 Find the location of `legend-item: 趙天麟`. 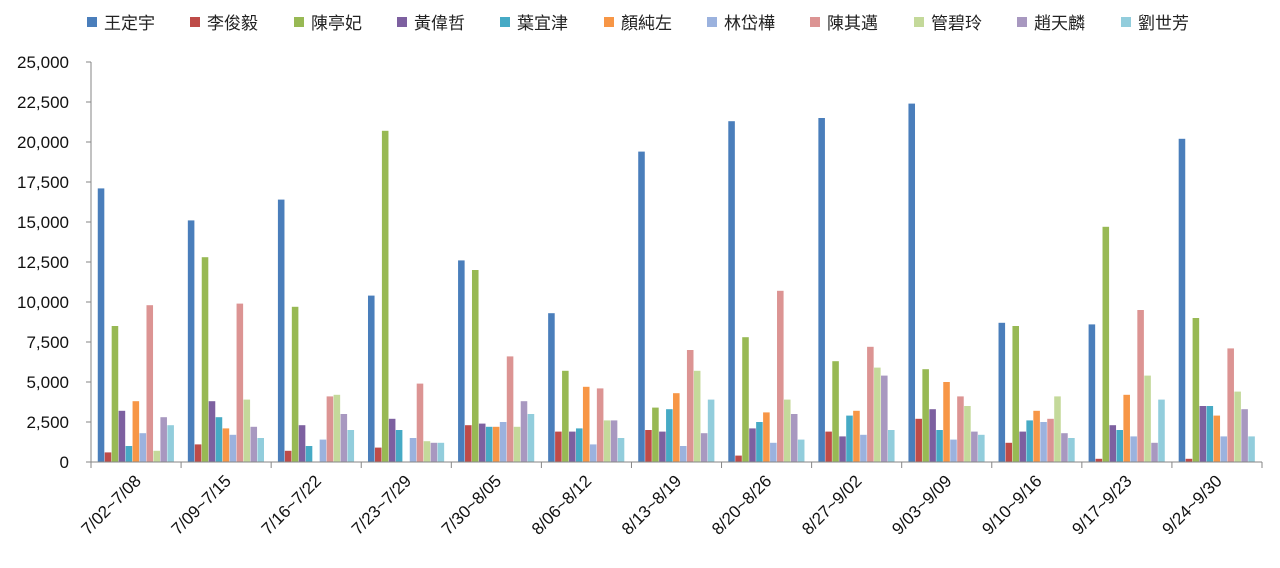

legend-item: 趙天麟 is located at coordinates (1051, 24).